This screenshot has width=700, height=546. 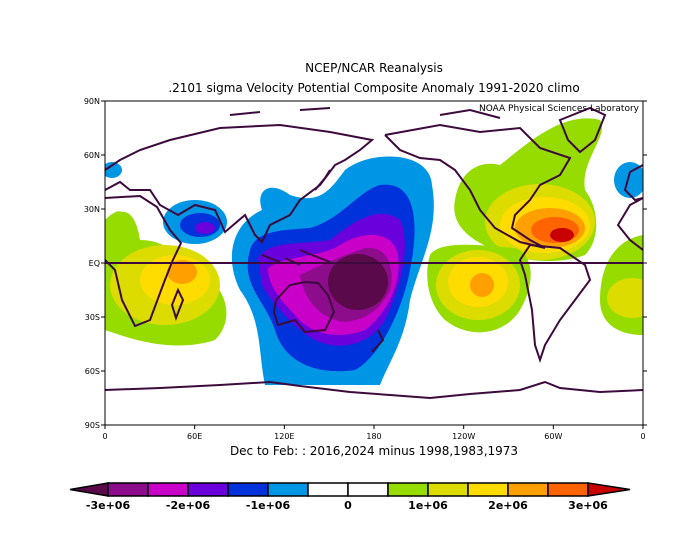 I want to click on y-tick-label: 60S, so click(x=92, y=371).